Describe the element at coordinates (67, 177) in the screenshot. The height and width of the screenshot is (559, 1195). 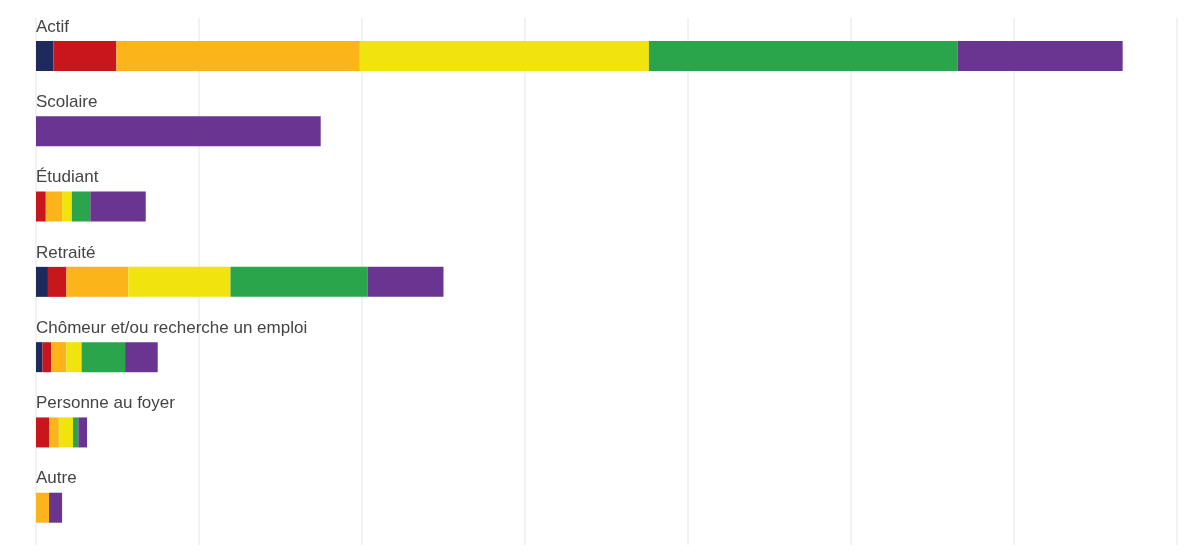
I see `y-tick-label: Étudiant` at that location.